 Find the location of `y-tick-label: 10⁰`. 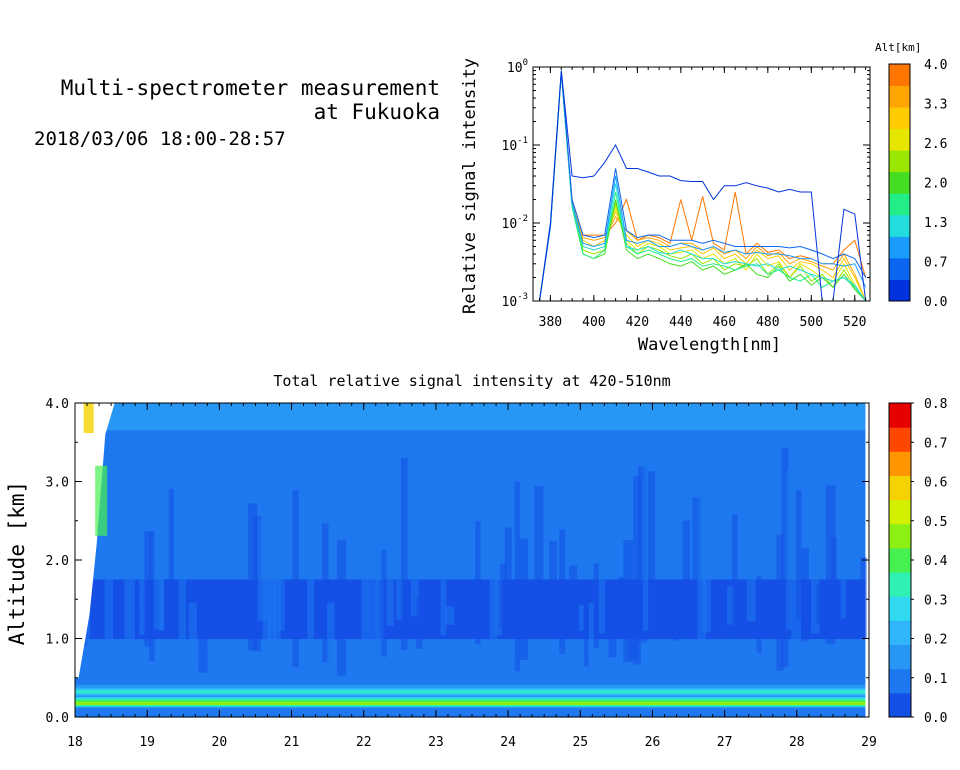

y-tick-label: 10⁰ is located at coordinates (517, 67).